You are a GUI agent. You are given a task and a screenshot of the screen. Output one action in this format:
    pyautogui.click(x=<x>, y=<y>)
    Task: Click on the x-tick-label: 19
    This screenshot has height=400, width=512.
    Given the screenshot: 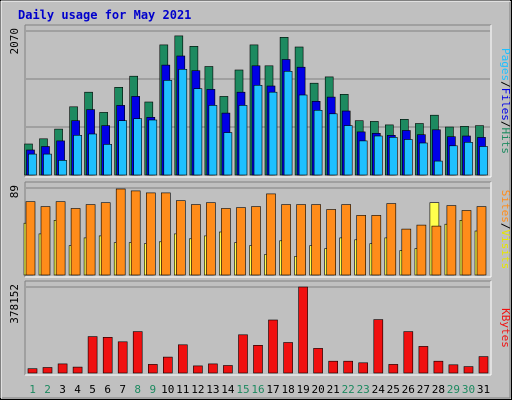 What is the action you would take?
    pyautogui.click(x=302, y=389)
    